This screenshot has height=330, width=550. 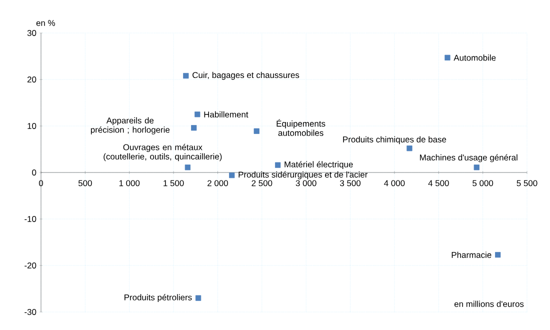 What do you see at coordinates (303, 175) in the screenshot?
I see `series-label: Produits sidérurgiques et de l'acier` at bounding box center [303, 175].